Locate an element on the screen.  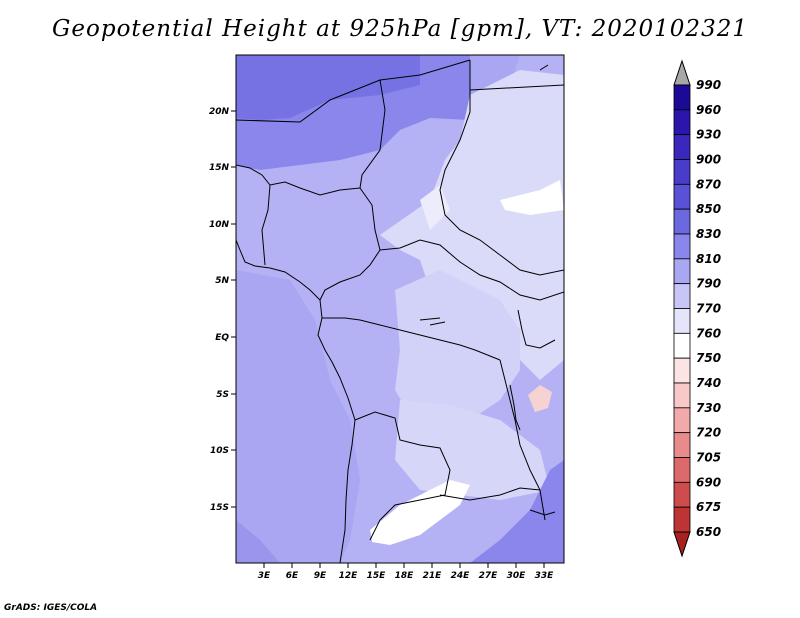
colorbar-label: 930 is located at coordinates (708, 135).